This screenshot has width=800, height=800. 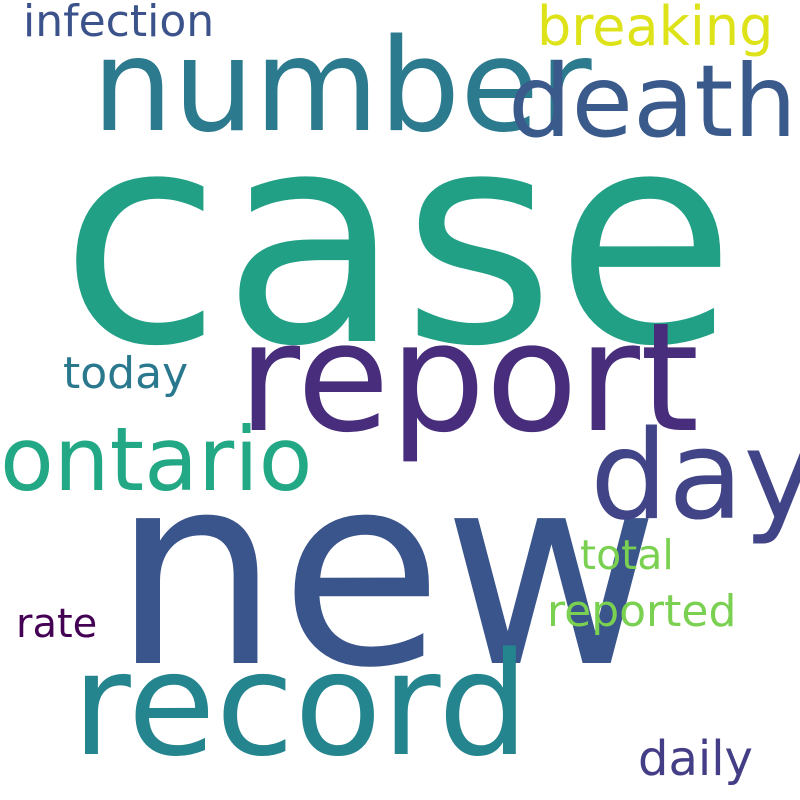 I want to click on word-today: today, so click(x=126, y=373).